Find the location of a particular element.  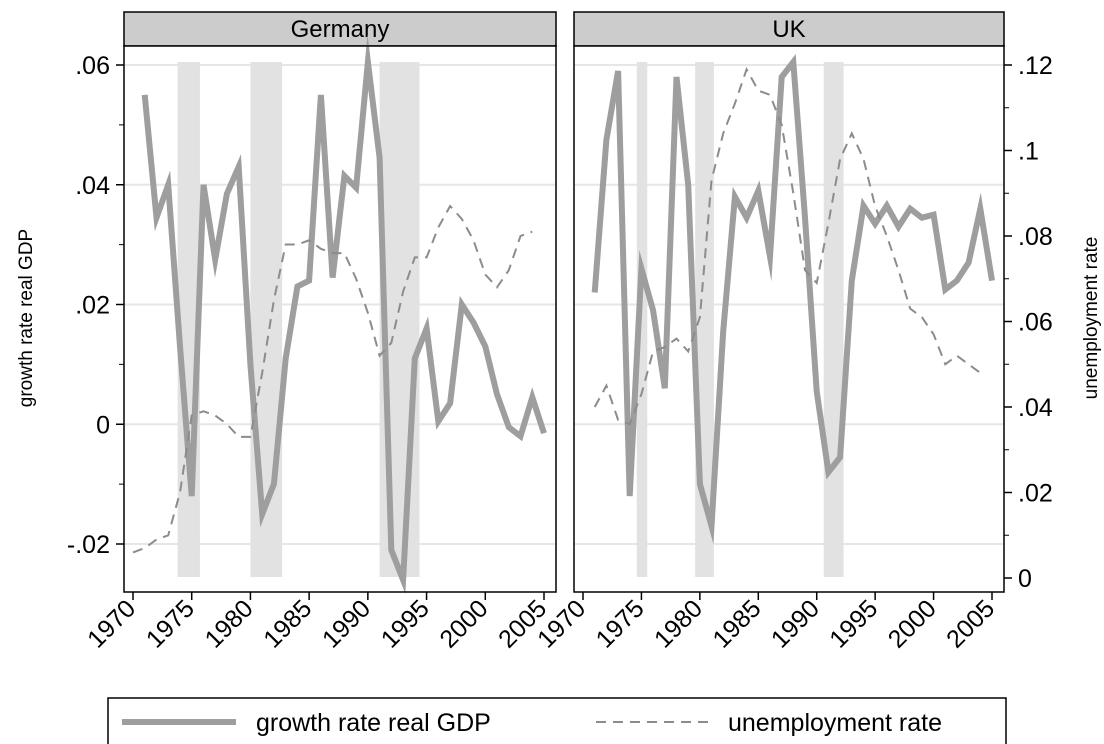

y-tick-label-right: .1 is located at coordinates (1028, 152).